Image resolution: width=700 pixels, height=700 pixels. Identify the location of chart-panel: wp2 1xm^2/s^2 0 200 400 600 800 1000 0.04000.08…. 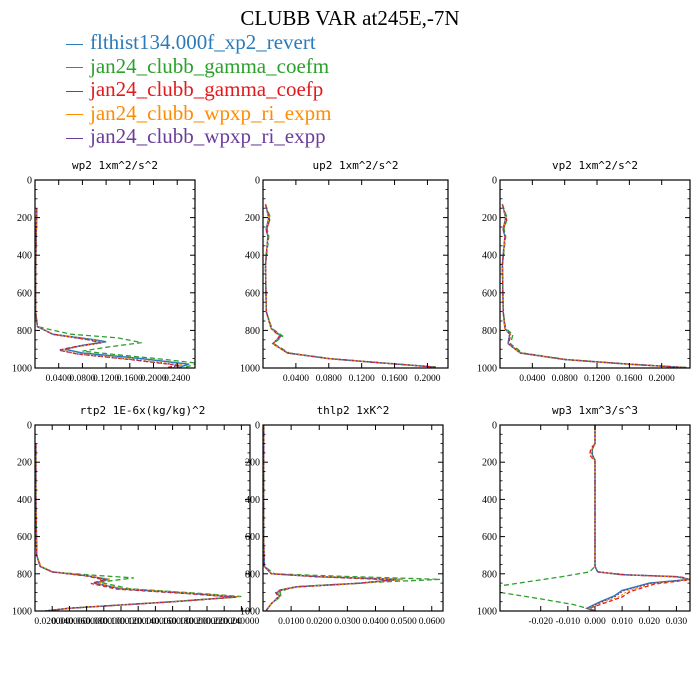
(104, 271).